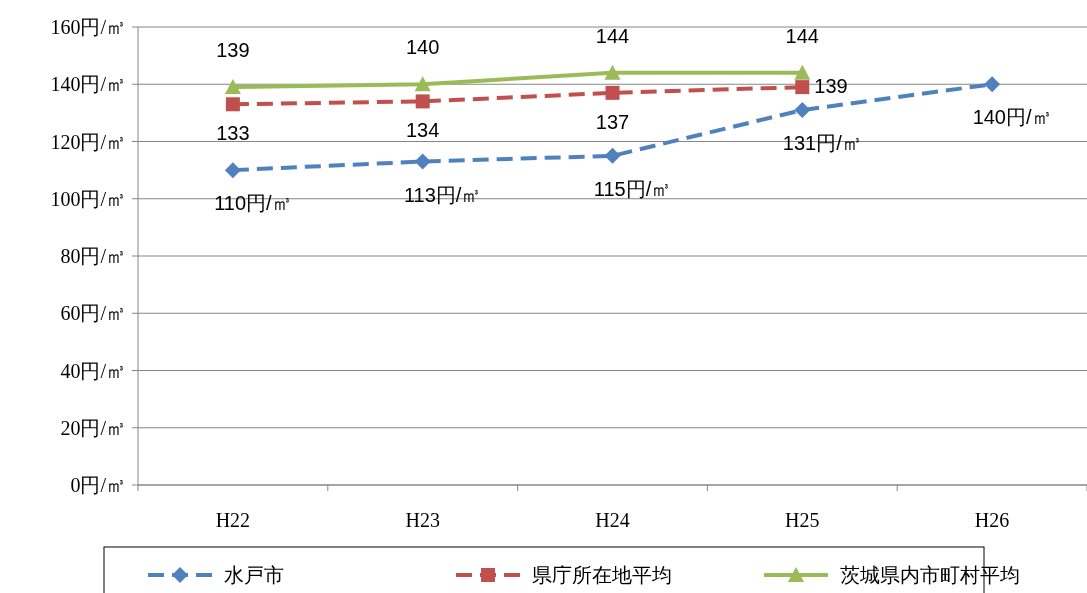 The width and height of the screenshot is (1087, 593). What do you see at coordinates (822, 143) in the screenshot?
I see `data-label: 131円/㎥` at bounding box center [822, 143].